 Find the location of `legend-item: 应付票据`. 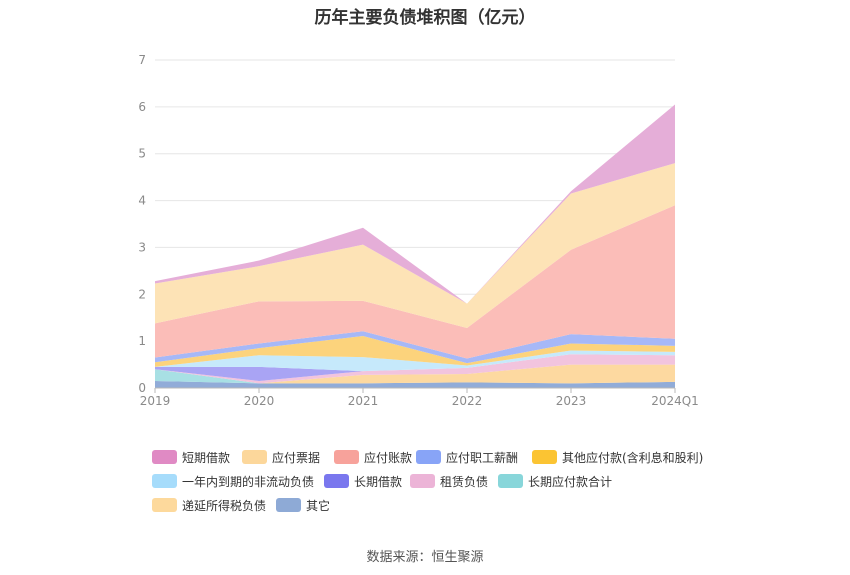

legend-item: 应付票据 is located at coordinates (281, 457).